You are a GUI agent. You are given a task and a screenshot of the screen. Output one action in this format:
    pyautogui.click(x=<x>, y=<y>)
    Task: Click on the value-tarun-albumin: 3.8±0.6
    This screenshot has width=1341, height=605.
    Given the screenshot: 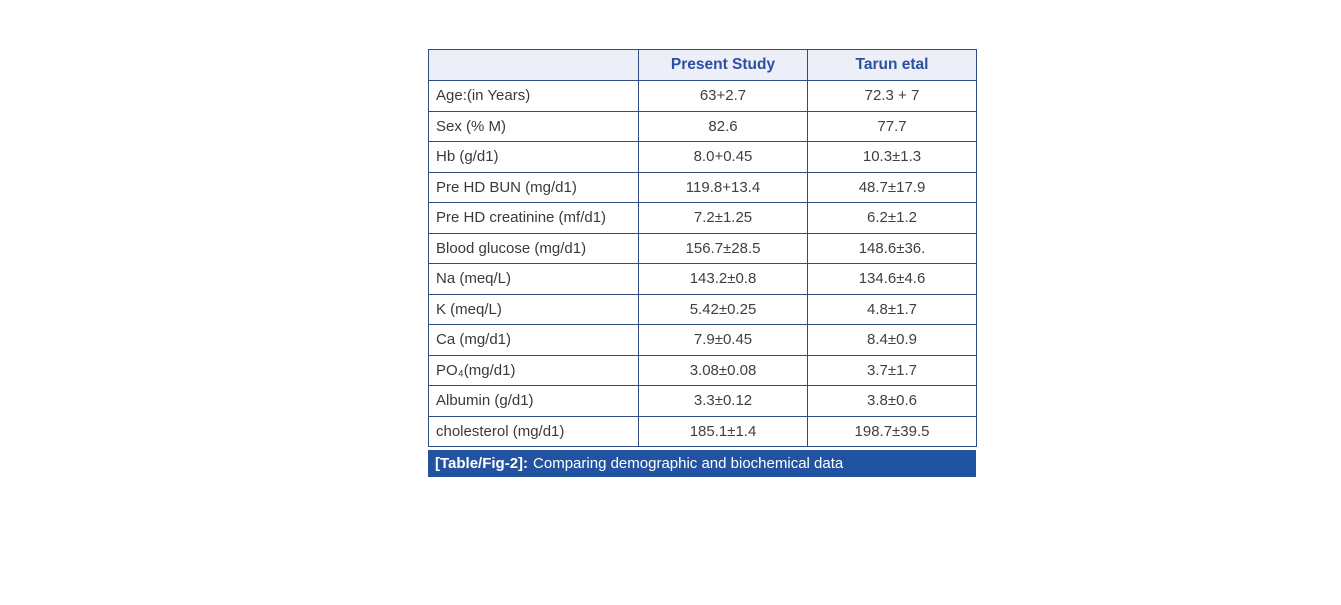 What is the action you would take?
    pyautogui.click(x=892, y=401)
    